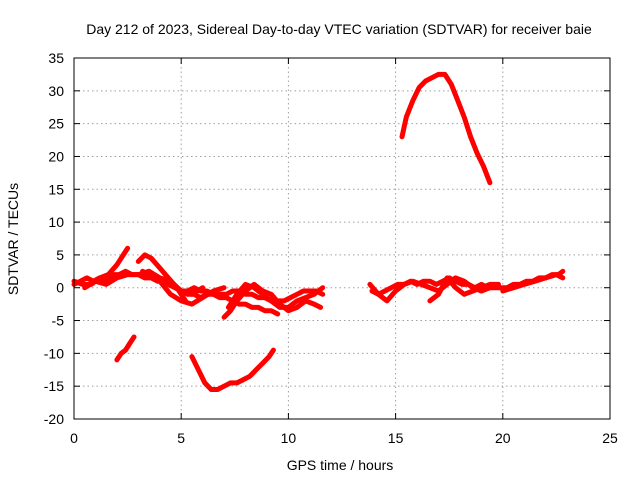 The width and height of the screenshot is (640, 480). Describe the element at coordinates (56, 58) in the screenshot. I see `y-tick-label: 35` at that location.